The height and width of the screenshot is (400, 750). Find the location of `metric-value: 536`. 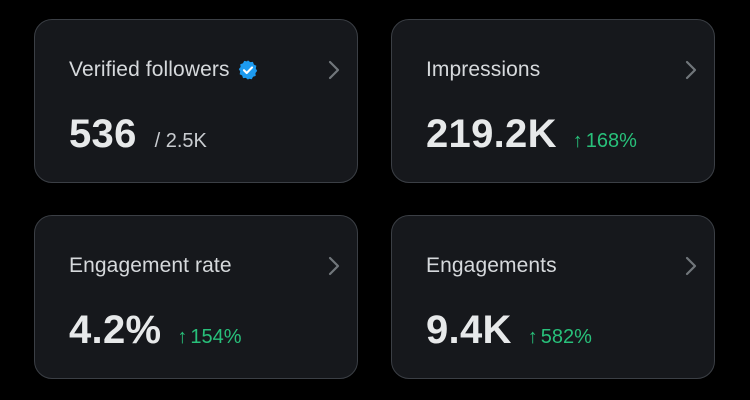

metric-value: 536 is located at coordinates (103, 134).